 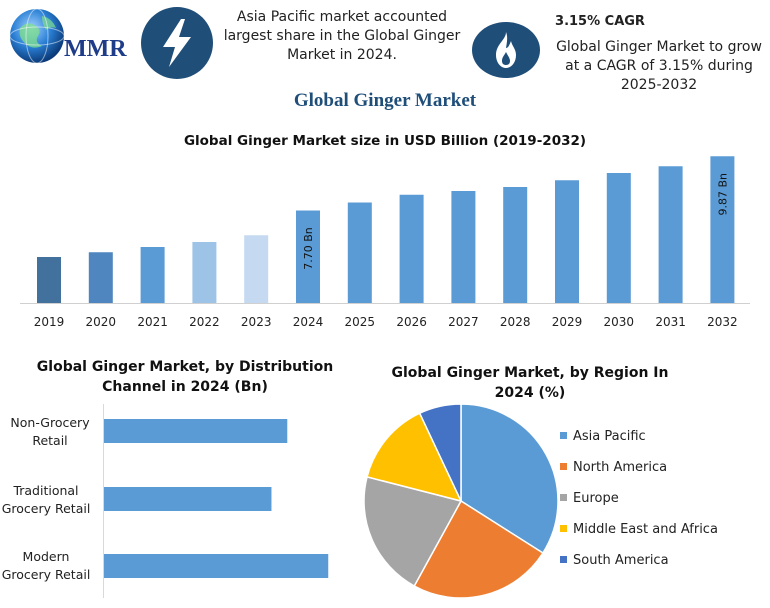 What do you see at coordinates (609, 436) in the screenshot?
I see `legend-label: Asia Pacific` at bounding box center [609, 436].